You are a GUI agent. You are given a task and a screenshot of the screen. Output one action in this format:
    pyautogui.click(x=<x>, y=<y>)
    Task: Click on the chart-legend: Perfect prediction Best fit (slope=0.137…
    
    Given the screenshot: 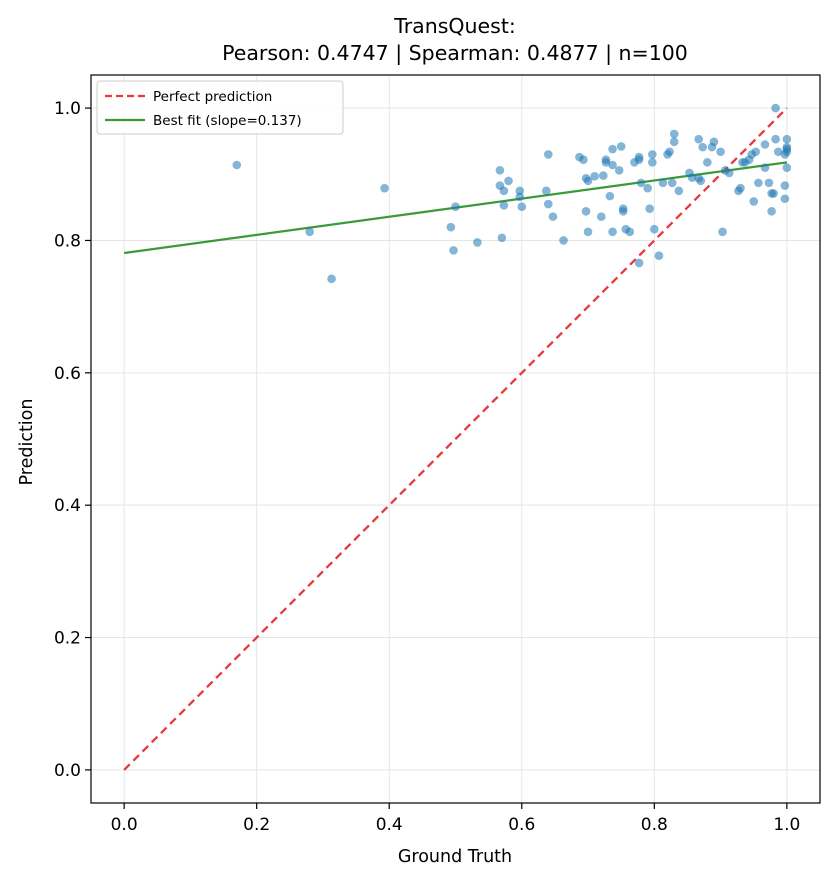 What is the action you would take?
    pyautogui.click(x=220, y=107)
    